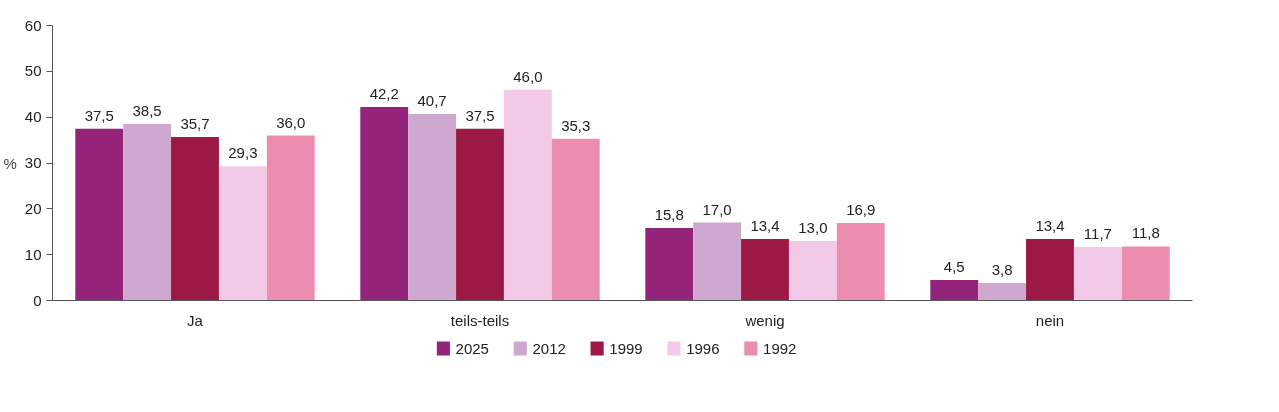 This screenshot has width=1279, height=412. What do you see at coordinates (780, 348) in the screenshot?
I see `legend-label: 1992` at bounding box center [780, 348].